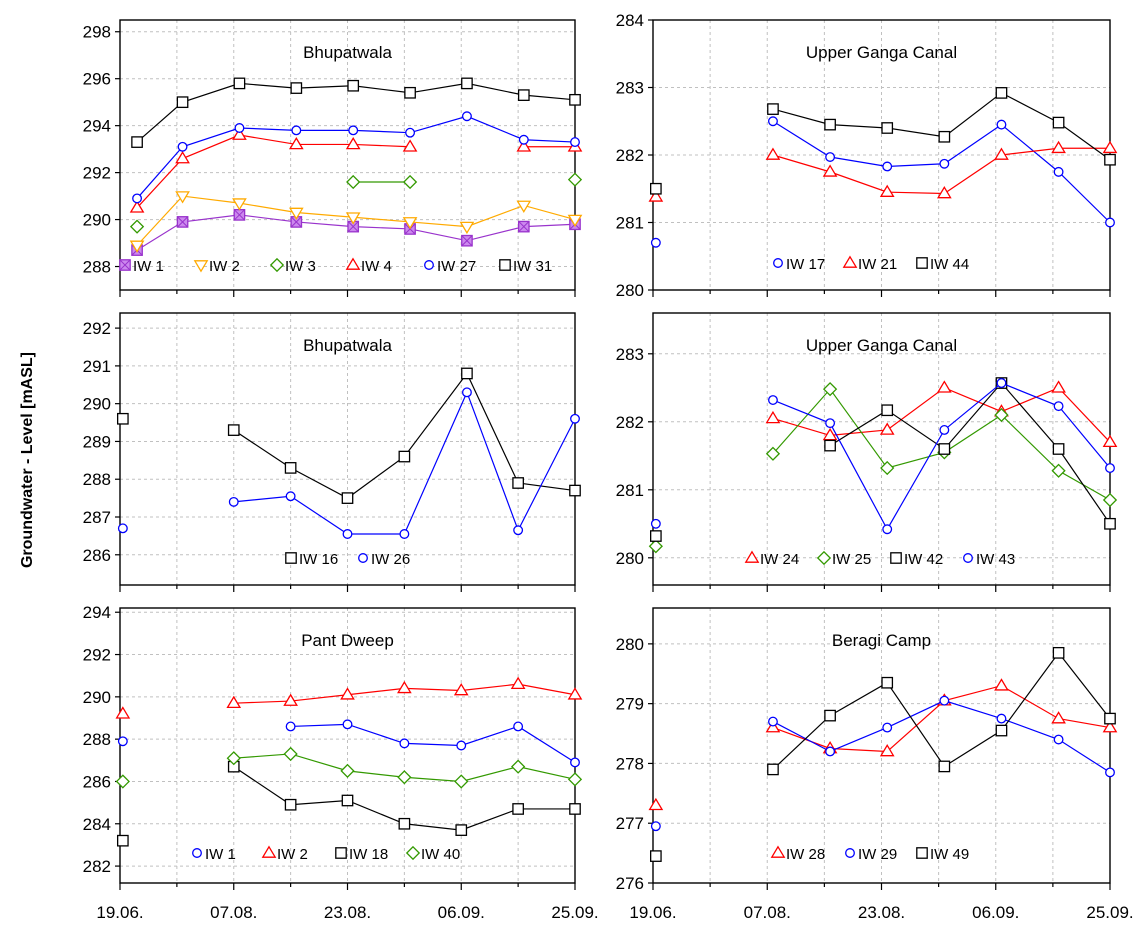  Describe the element at coordinates (630, 823) in the screenshot. I see `y-tick-label: 277` at that location.